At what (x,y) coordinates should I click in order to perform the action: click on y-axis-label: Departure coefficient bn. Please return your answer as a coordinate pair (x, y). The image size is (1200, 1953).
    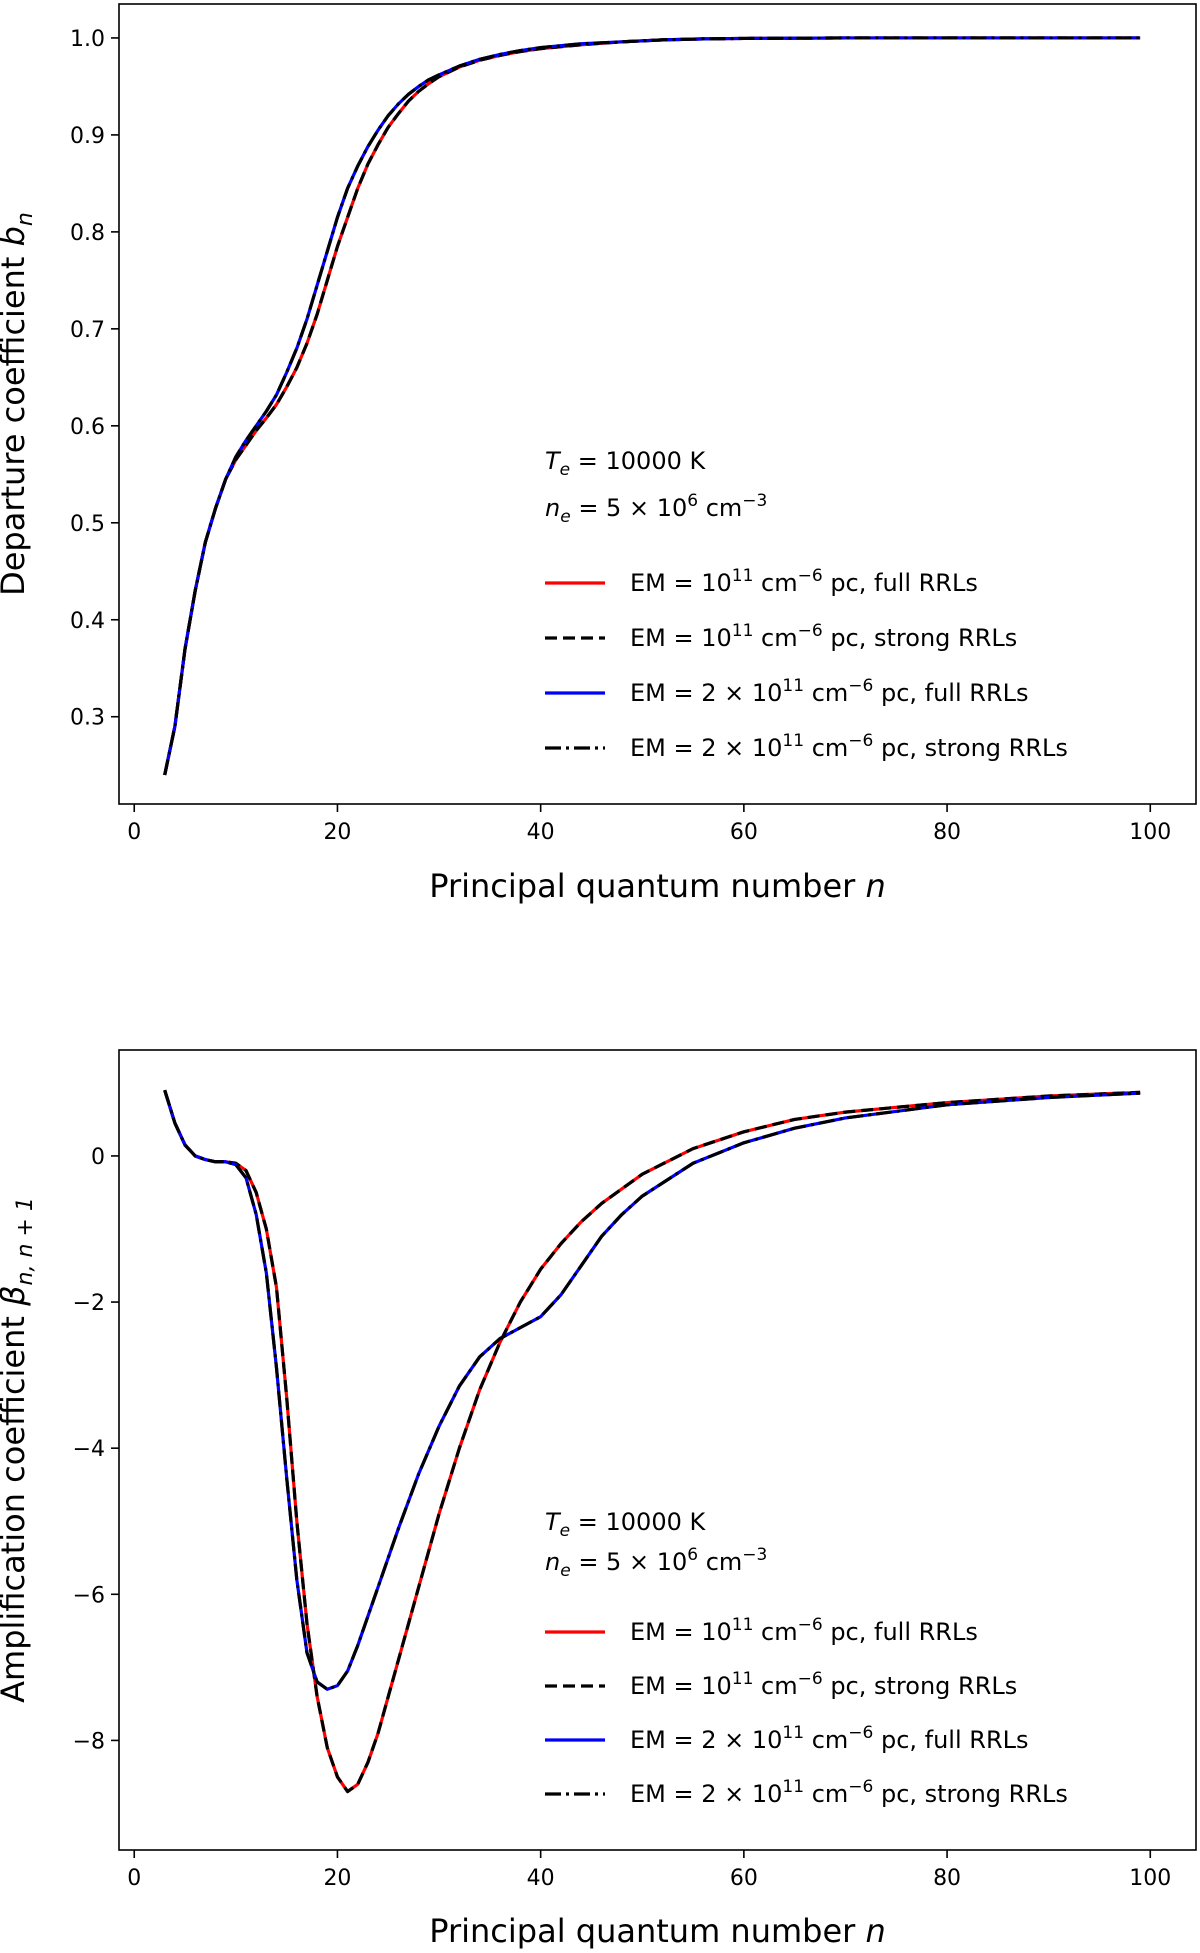
    Looking at the image, I should click on (19, 404).